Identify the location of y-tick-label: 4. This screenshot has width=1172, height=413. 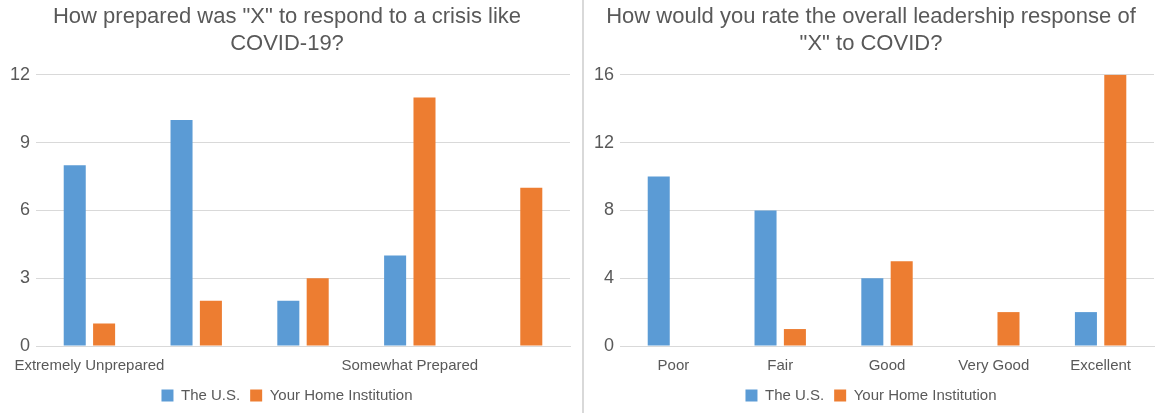
(609, 277).